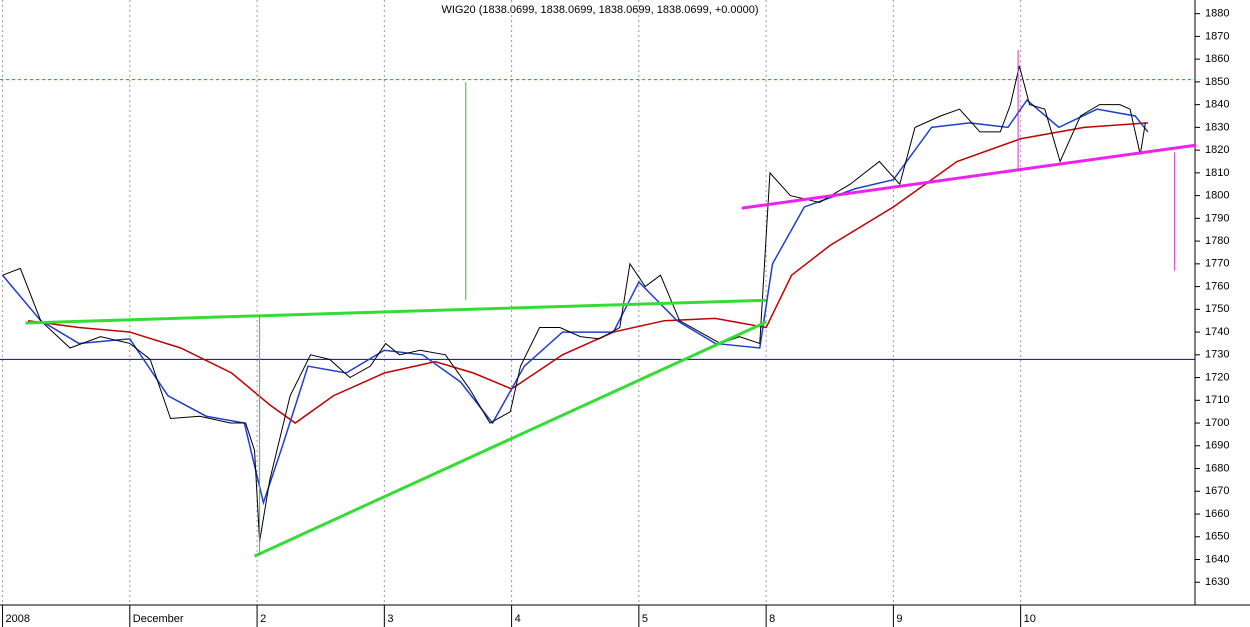  Describe the element at coordinates (18, 619) in the screenshot. I see `x-tick-label: 2008` at that location.